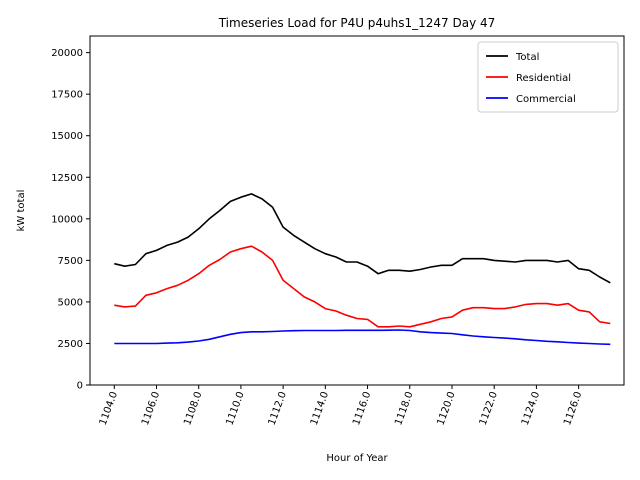 The image size is (640, 480). What do you see at coordinates (67, 219) in the screenshot?
I see `y-tick-label: 10000` at bounding box center [67, 219].